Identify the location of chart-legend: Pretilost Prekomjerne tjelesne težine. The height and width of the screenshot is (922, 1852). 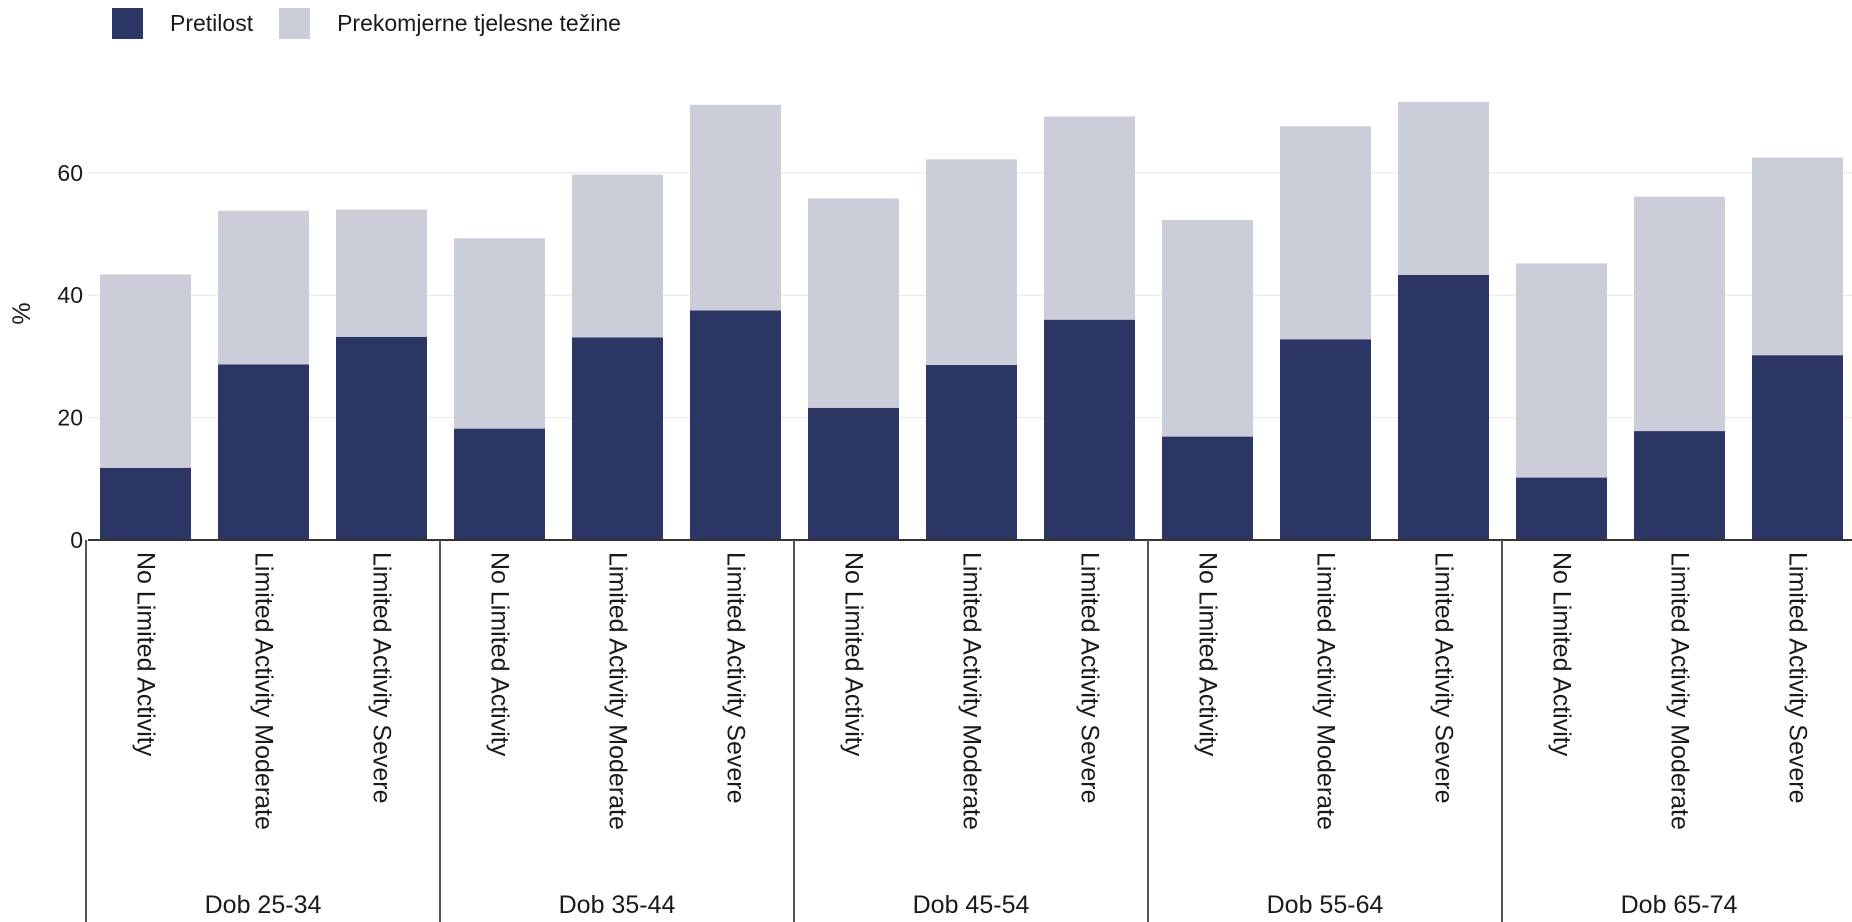
(379, 23).